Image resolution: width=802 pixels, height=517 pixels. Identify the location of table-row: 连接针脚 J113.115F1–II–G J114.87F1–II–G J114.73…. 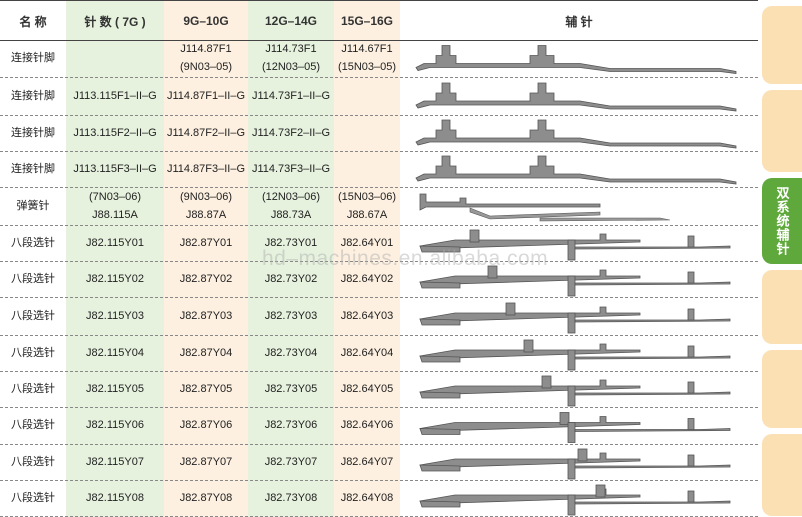
(379, 97).